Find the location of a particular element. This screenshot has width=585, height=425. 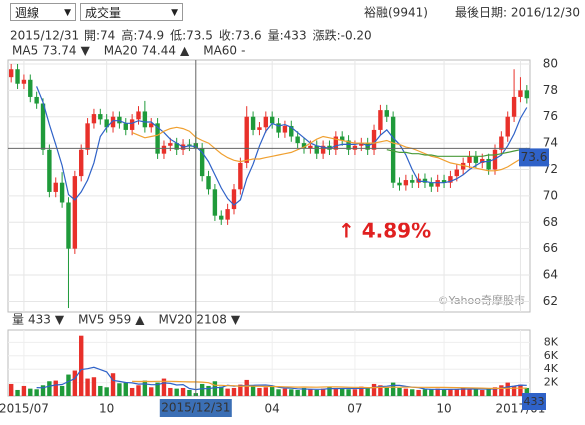

y-tick-label: 62 is located at coordinates (550, 301).